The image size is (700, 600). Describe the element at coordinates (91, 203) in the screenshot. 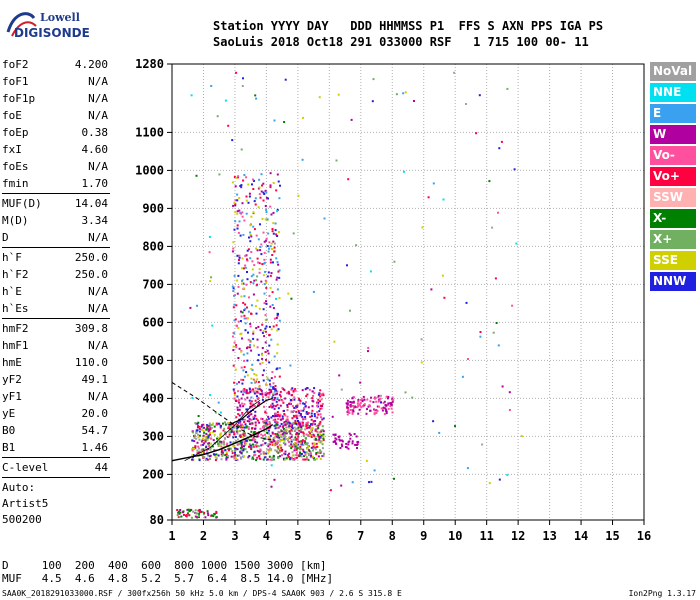

I see `param-value: 14.04` at that location.